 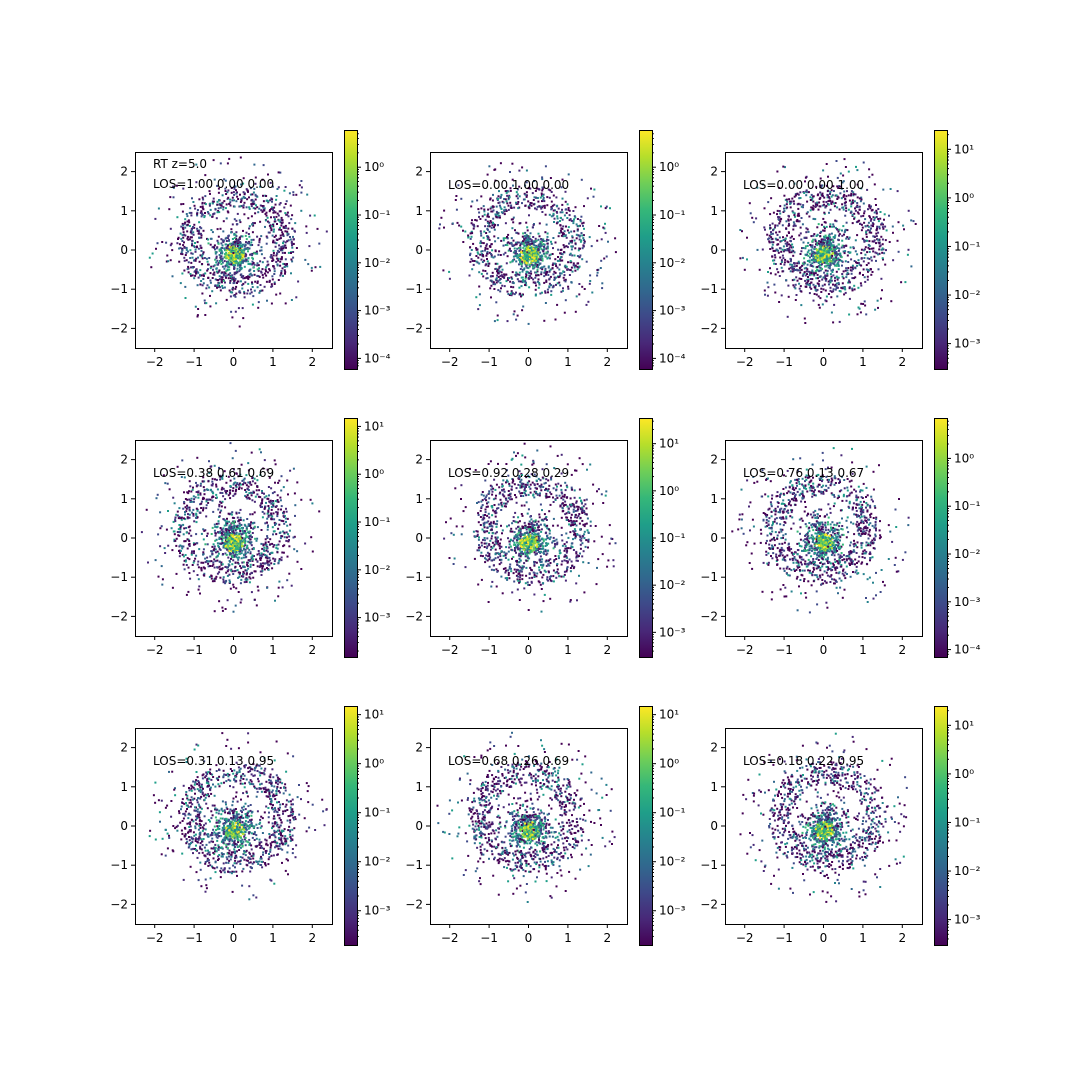 I want to click on colorbar, so click(x=941, y=250).